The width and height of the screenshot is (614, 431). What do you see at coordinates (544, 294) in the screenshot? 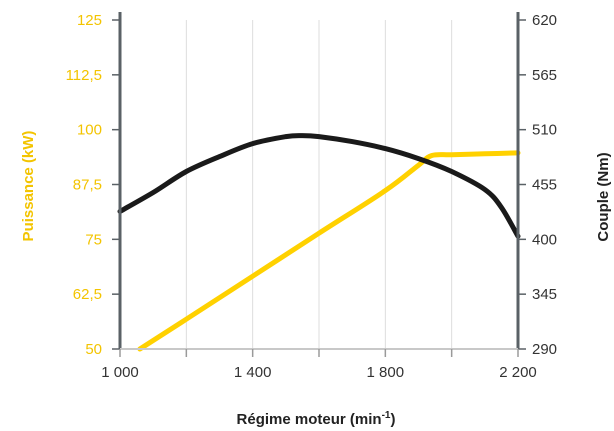
I see `y-right-tick-label: 345` at bounding box center [544, 294].